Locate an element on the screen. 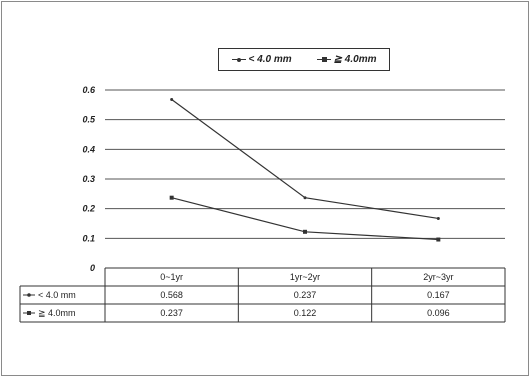 The image size is (532, 379). y-tick-label: 0.6 is located at coordinates (89, 90).